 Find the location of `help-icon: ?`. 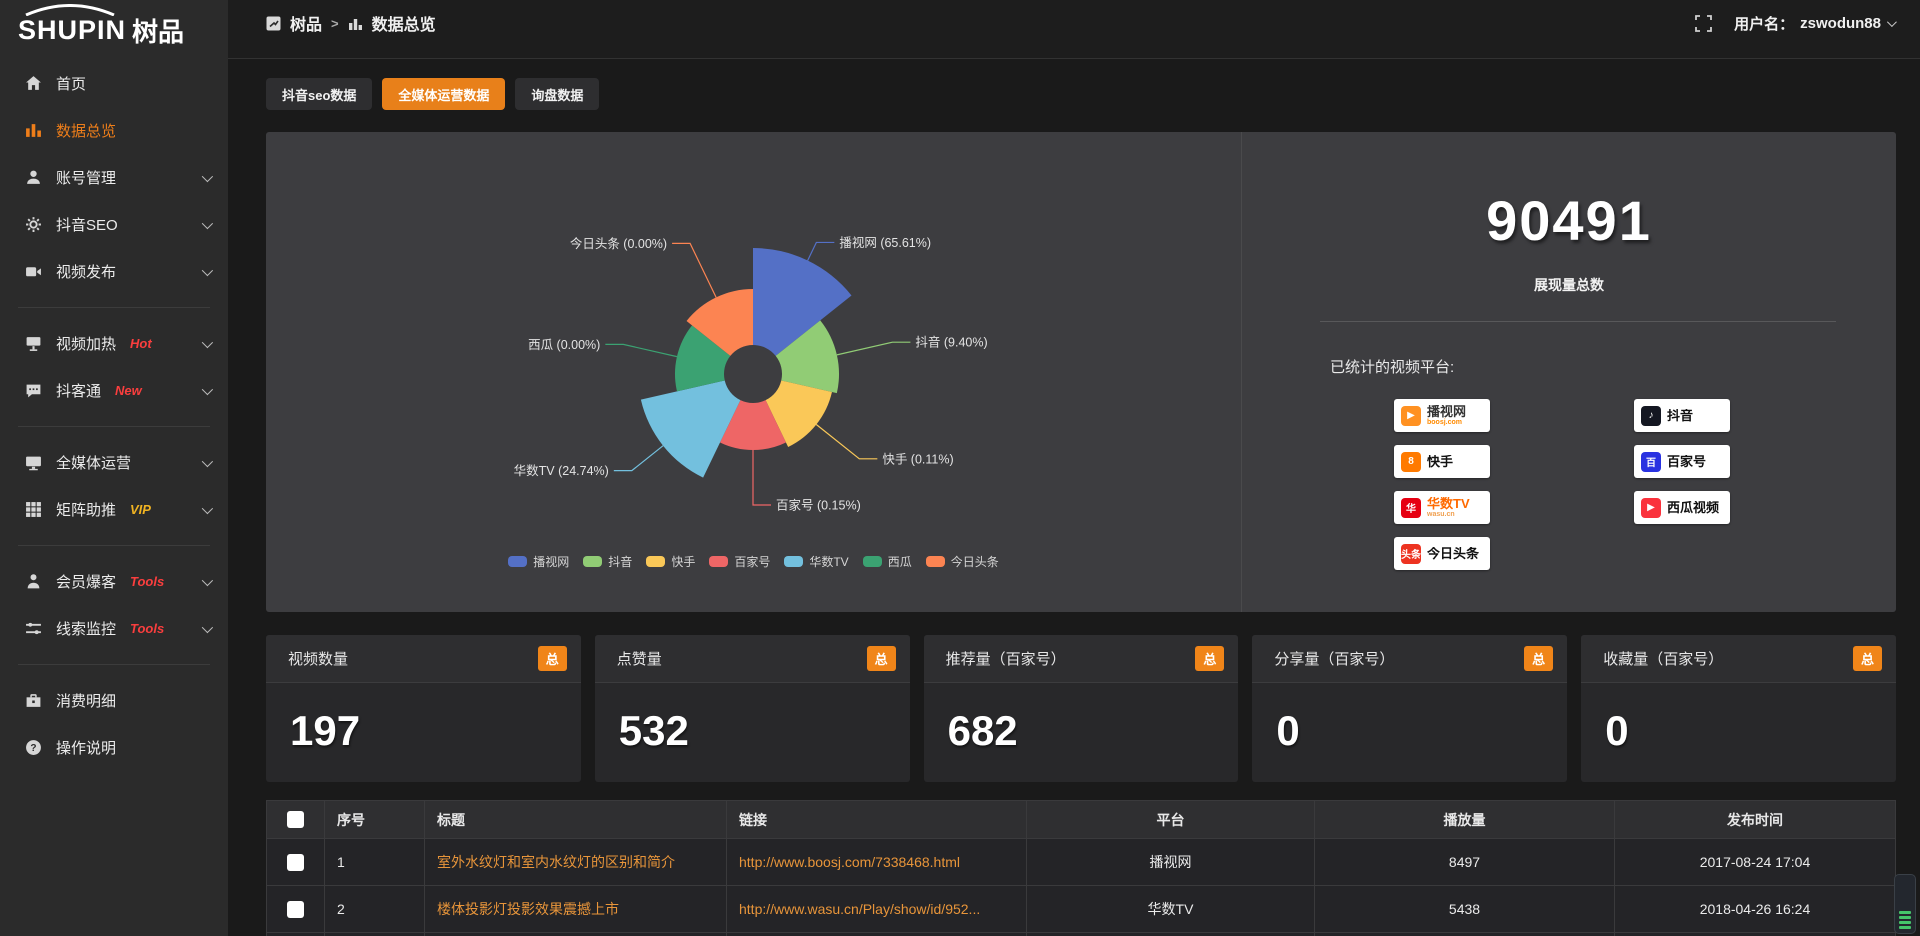

help-icon: ? is located at coordinates (33, 748).